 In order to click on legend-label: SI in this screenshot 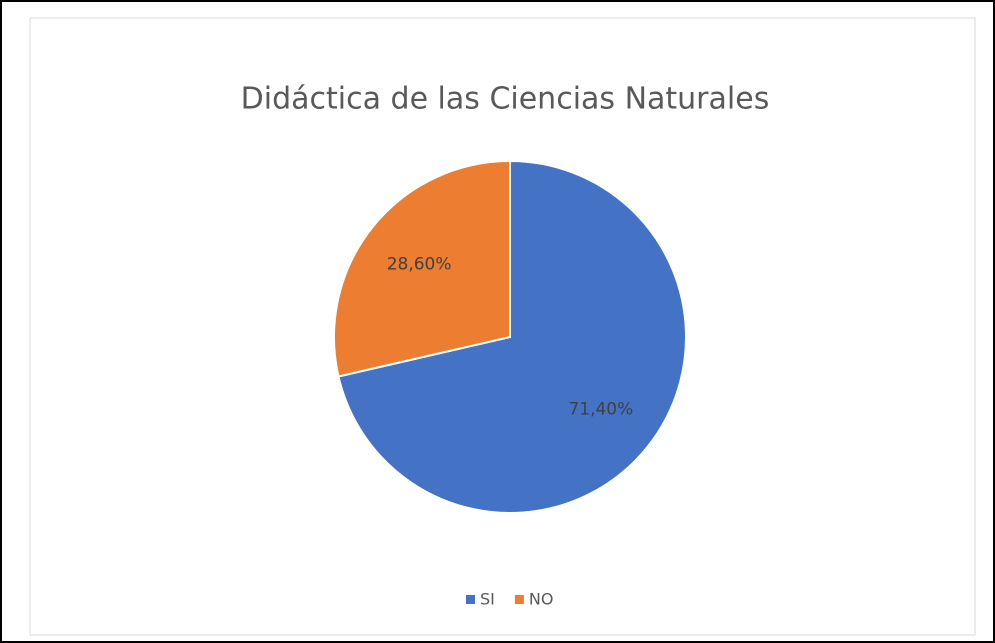, I will do `click(487, 599)`.